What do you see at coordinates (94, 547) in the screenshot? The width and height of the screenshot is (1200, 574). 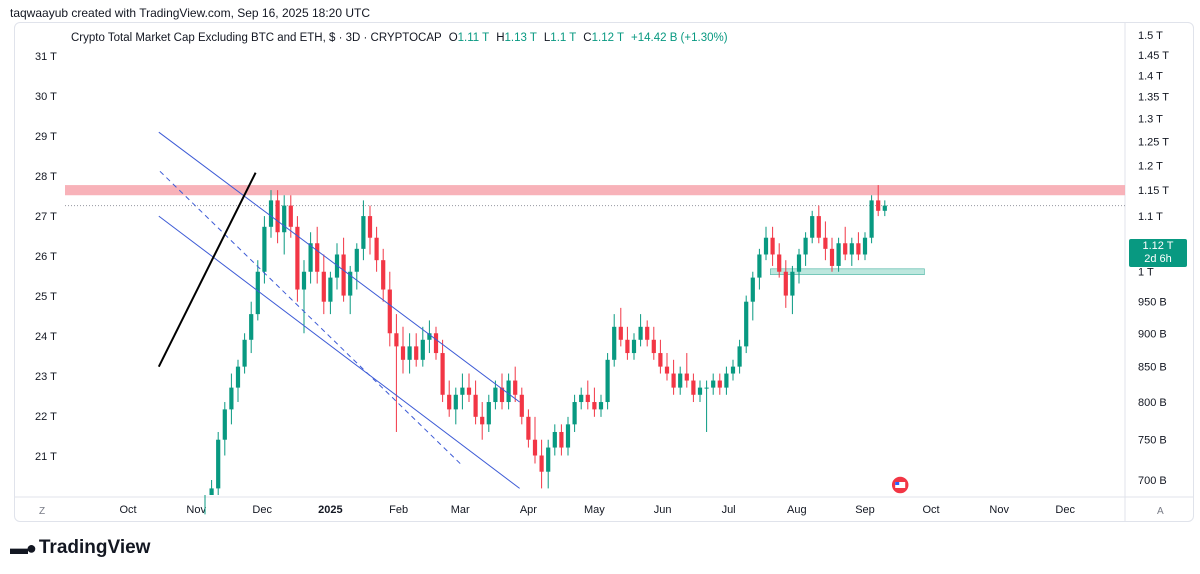 I see `brand-name: TradingView` at bounding box center [94, 547].